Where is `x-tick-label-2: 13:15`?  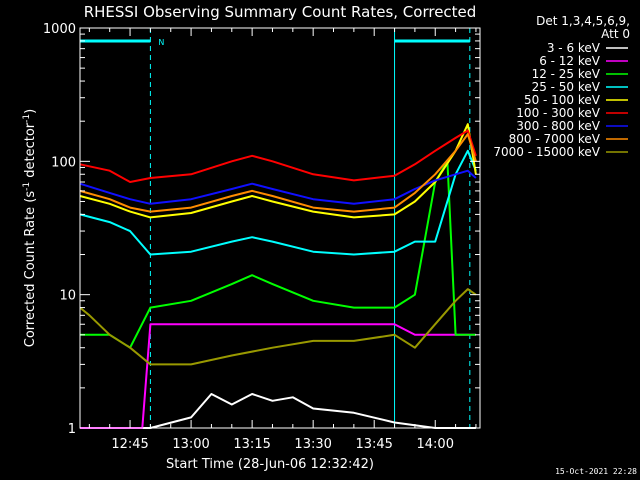
x-tick-label-2: 13:15 is located at coordinates (251, 444).